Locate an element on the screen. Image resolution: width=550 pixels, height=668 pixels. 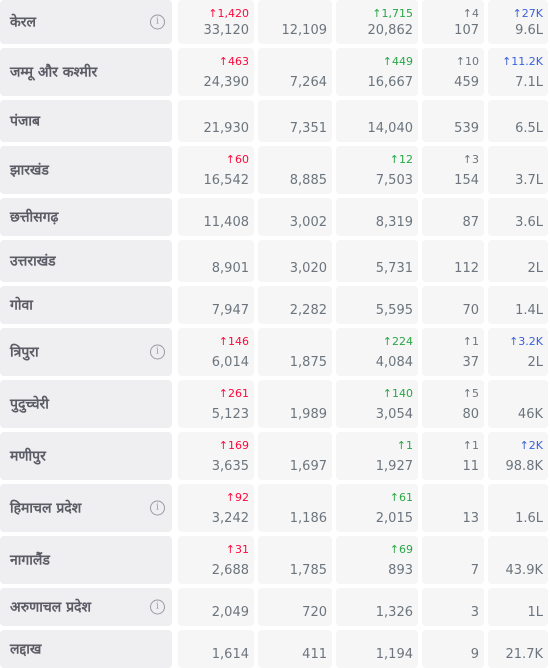
confirmed-value: 24,390 is located at coordinates (226, 82).